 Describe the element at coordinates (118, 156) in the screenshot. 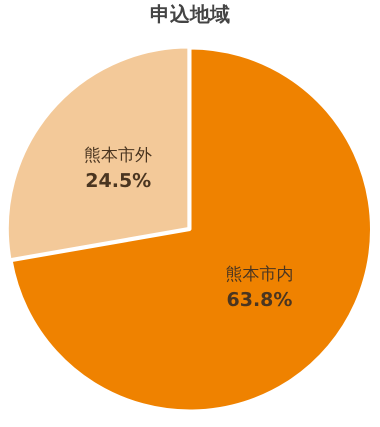

I see `slice-label: 熊本市外` at that location.